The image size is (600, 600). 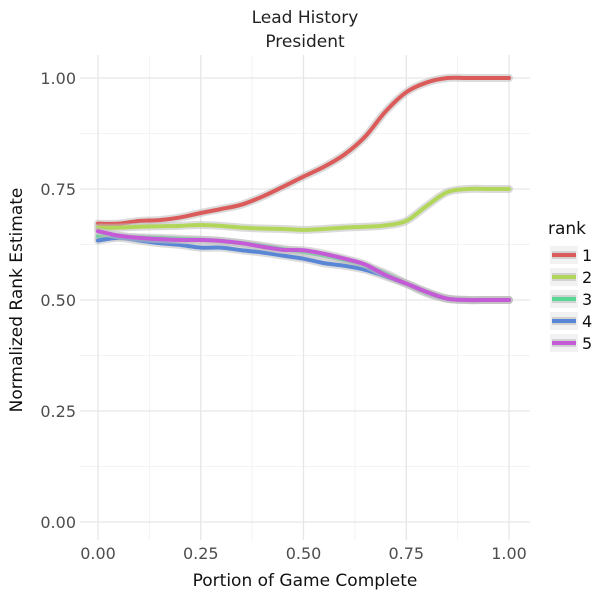 I want to click on y-tick-label: 1.00, so click(x=58, y=78).